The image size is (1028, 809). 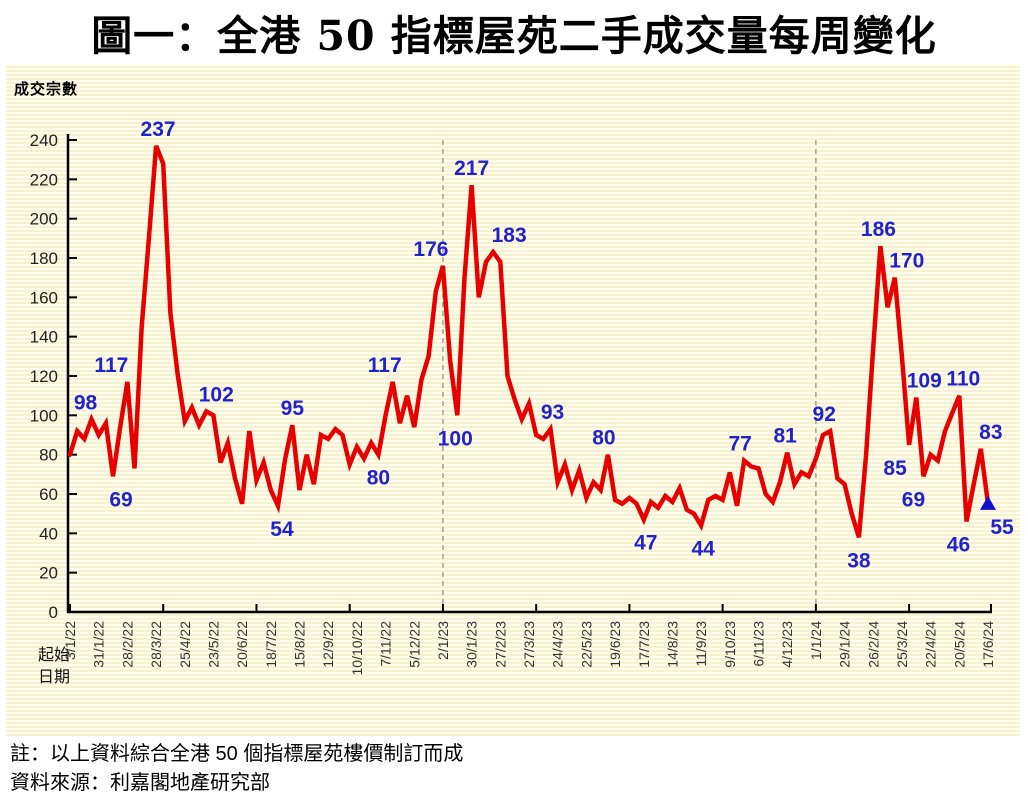 I want to click on footnote-data-source: 資料來源：利嘉閣地產研究部, so click(x=140, y=783).